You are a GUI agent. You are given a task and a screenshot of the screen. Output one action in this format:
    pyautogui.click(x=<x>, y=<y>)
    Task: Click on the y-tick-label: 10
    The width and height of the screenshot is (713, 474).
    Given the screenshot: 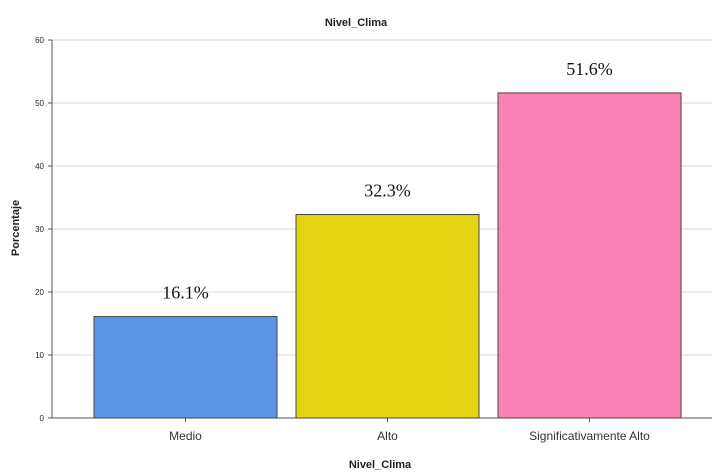 What is the action you would take?
    pyautogui.click(x=39, y=355)
    